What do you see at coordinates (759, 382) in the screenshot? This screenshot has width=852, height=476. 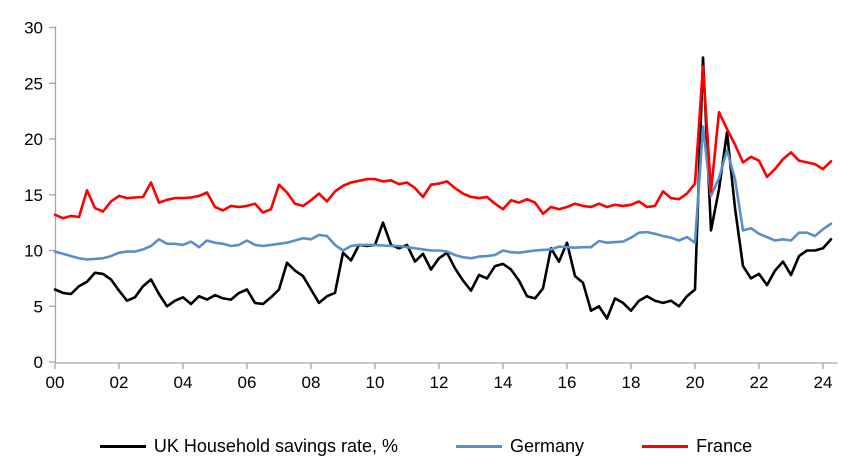 I see `x-tick-label: 22` at bounding box center [759, 382].